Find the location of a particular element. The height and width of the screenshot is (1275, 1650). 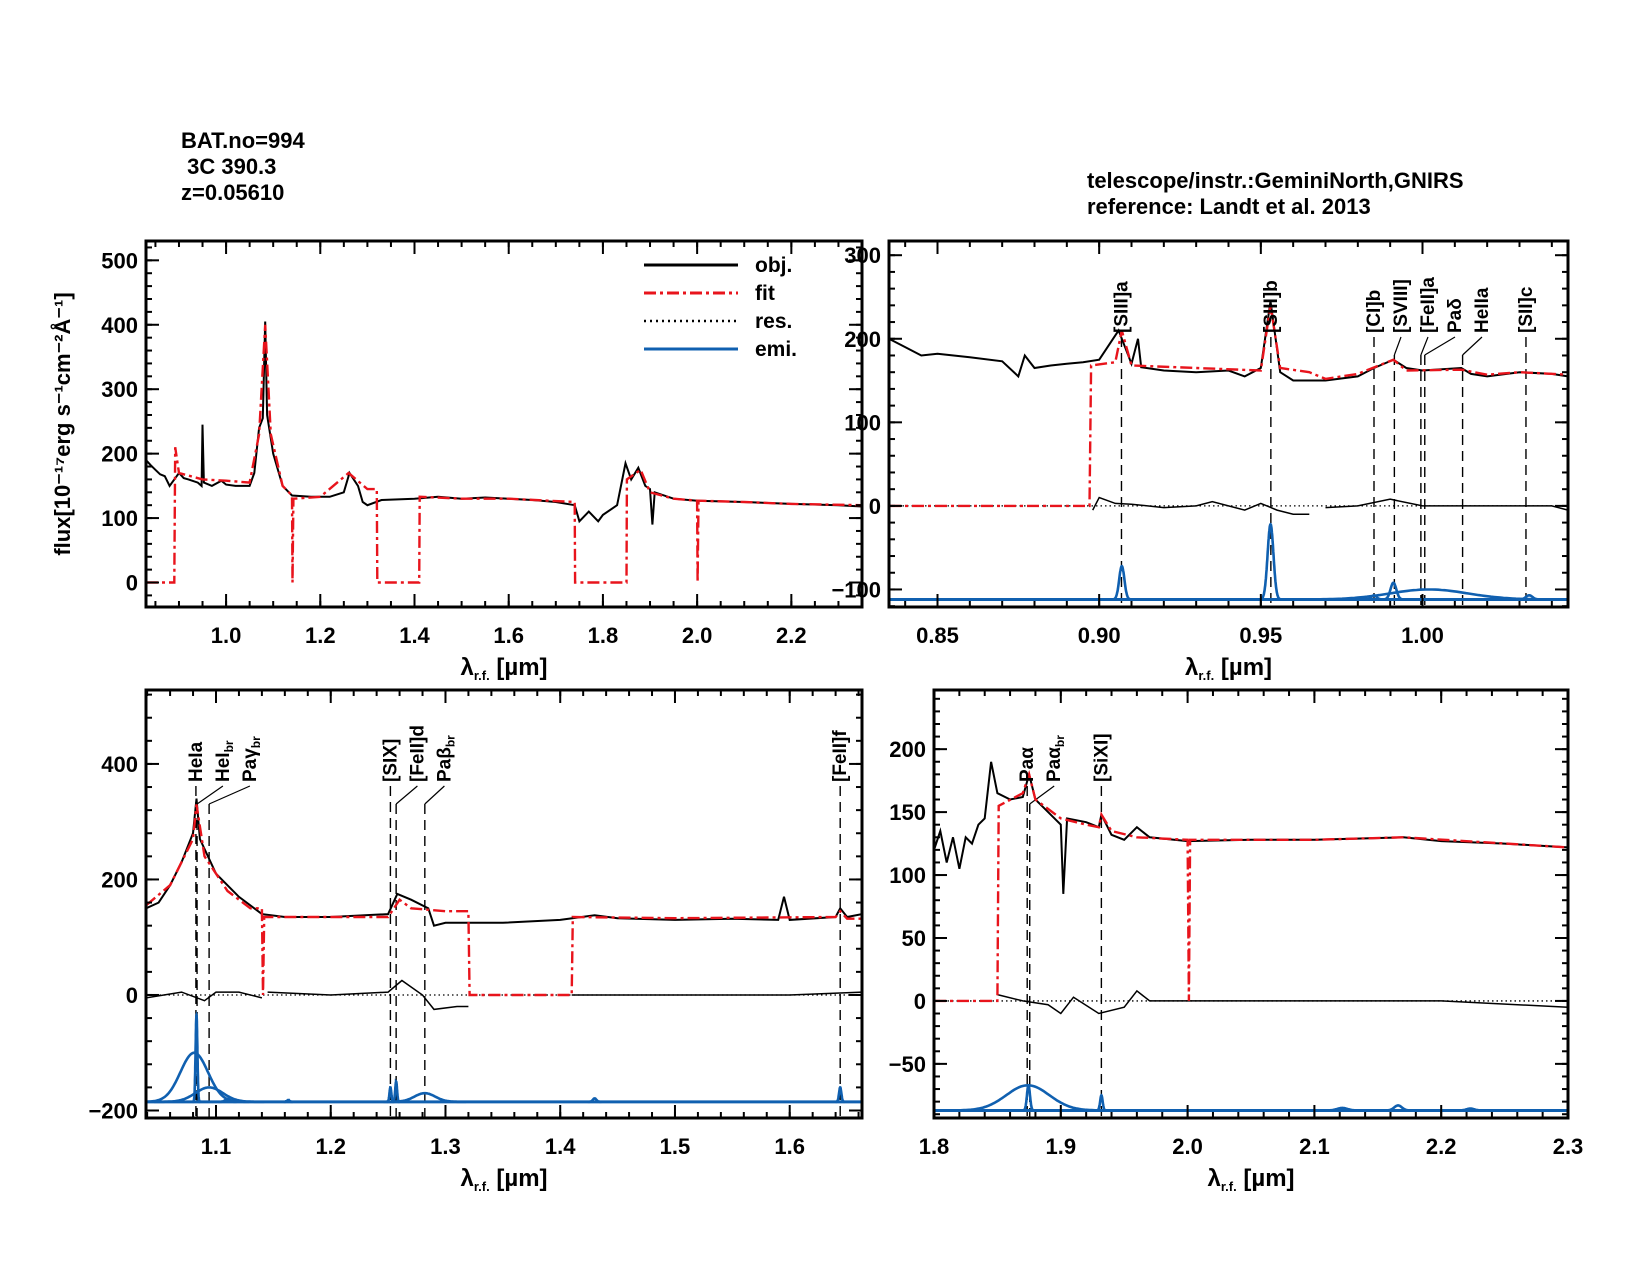

x-tick-label: 0.90 is located at coordinates (1099, 635).